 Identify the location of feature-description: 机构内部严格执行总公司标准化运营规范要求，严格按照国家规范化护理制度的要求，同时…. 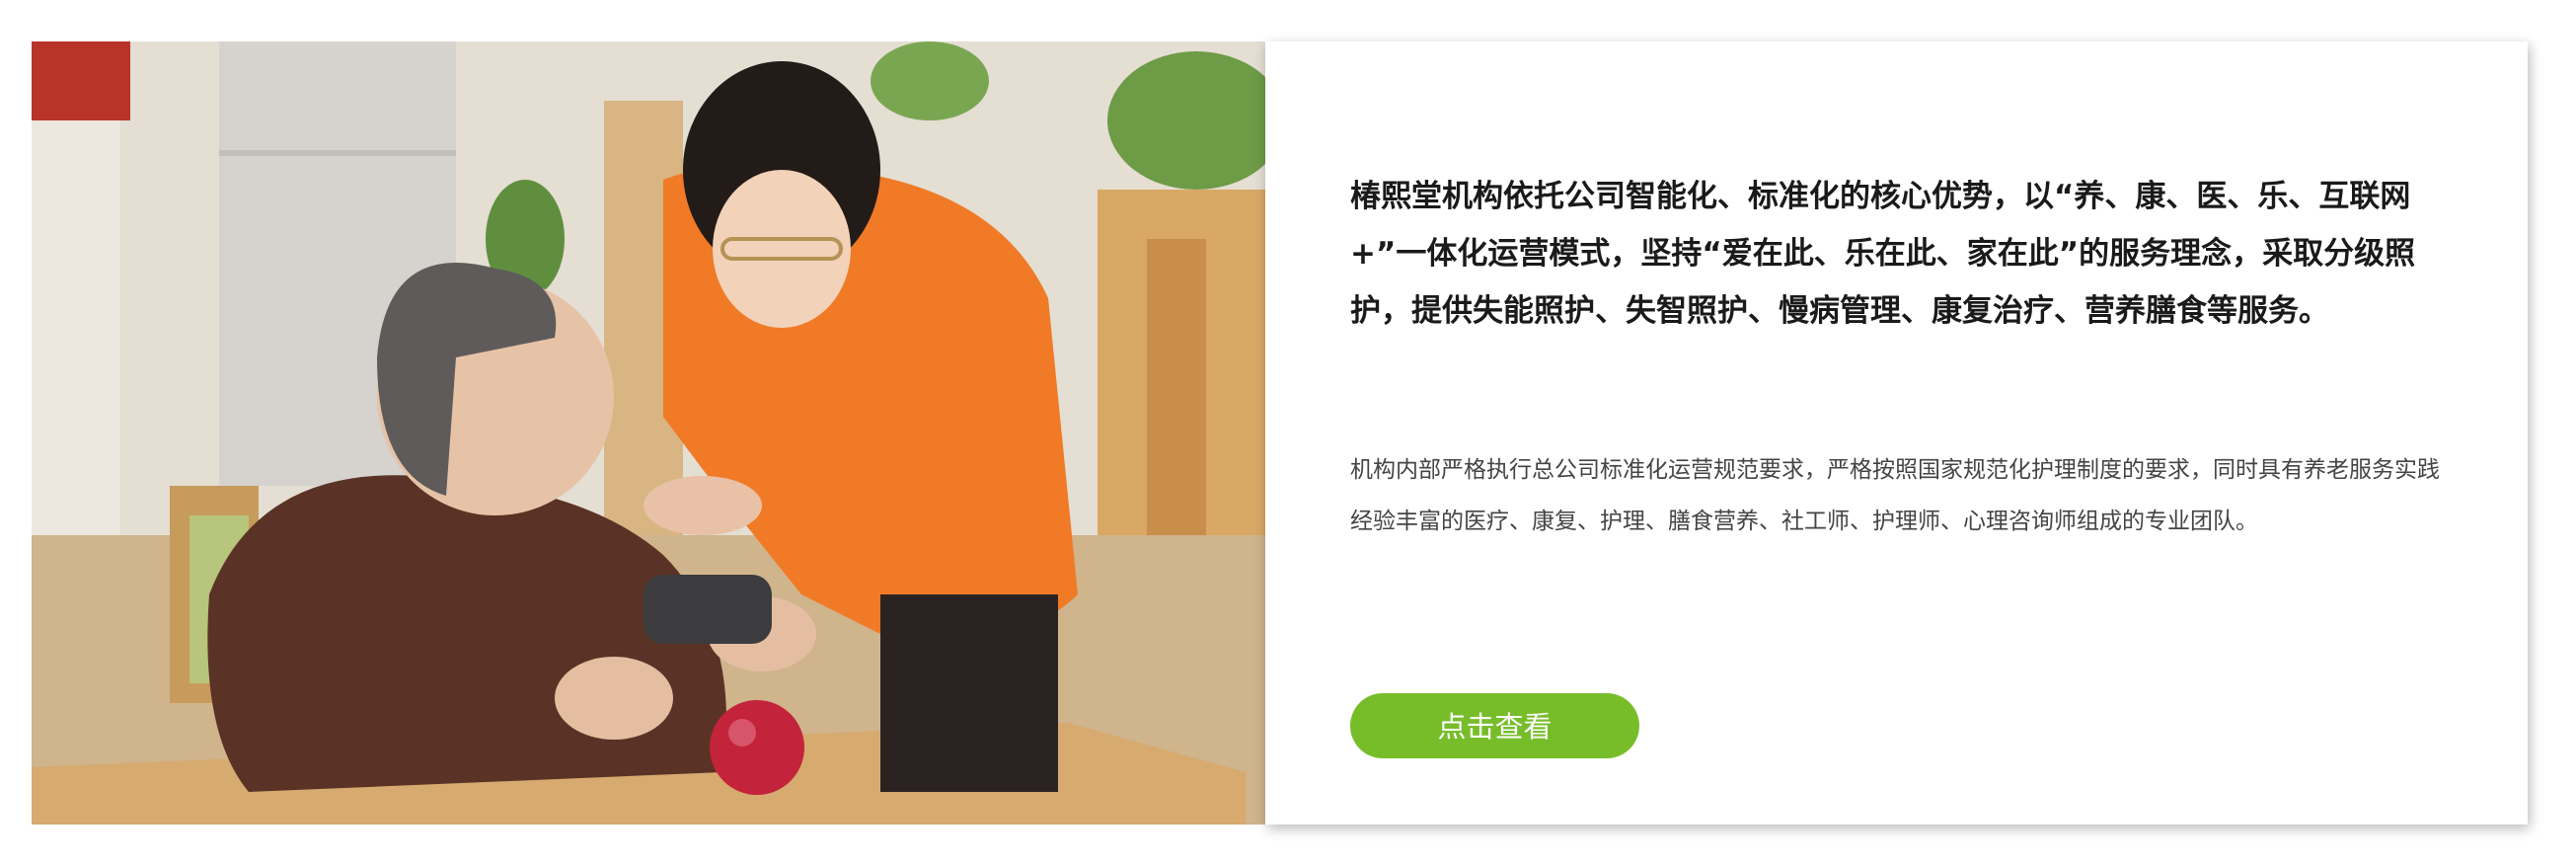
(1895, 496).